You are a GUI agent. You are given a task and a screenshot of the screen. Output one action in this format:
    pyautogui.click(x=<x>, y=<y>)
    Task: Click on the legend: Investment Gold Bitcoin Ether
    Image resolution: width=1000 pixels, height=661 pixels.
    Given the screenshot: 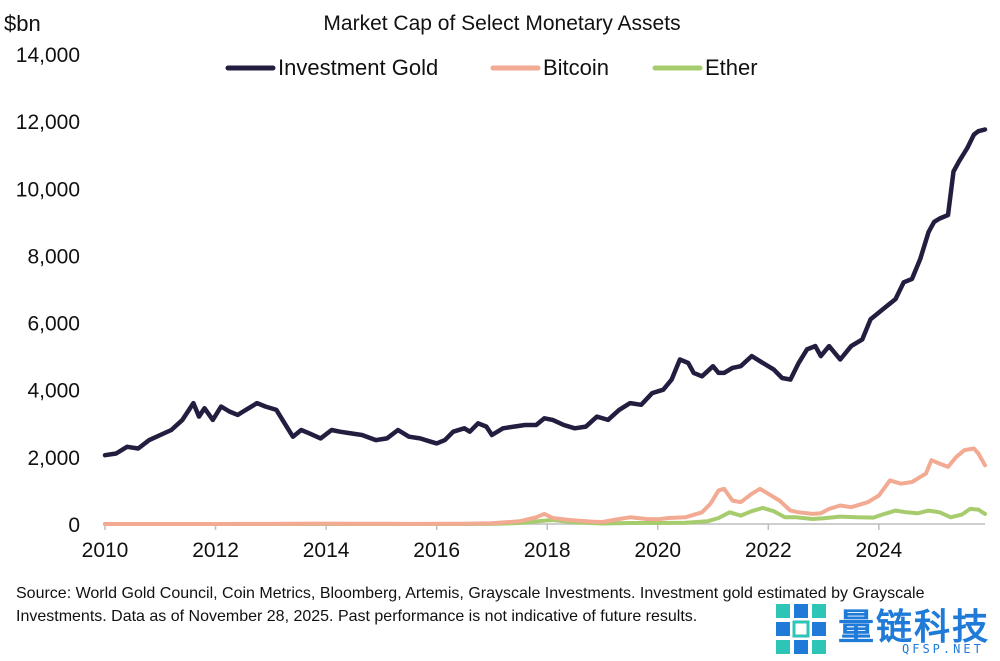 What is the action you would take?
    pyautogui.click(x=491, y=67)
    